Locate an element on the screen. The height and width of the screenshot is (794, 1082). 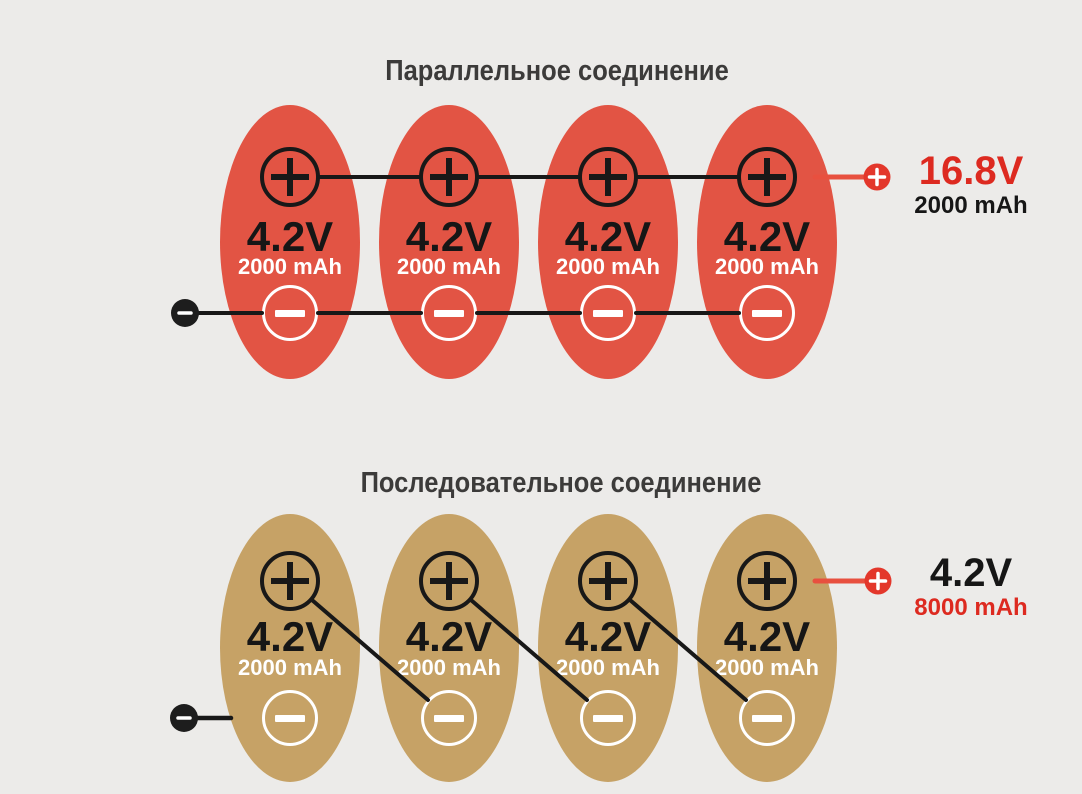
output-capacity: 8000 mAh is located at coordinates (971, 607).